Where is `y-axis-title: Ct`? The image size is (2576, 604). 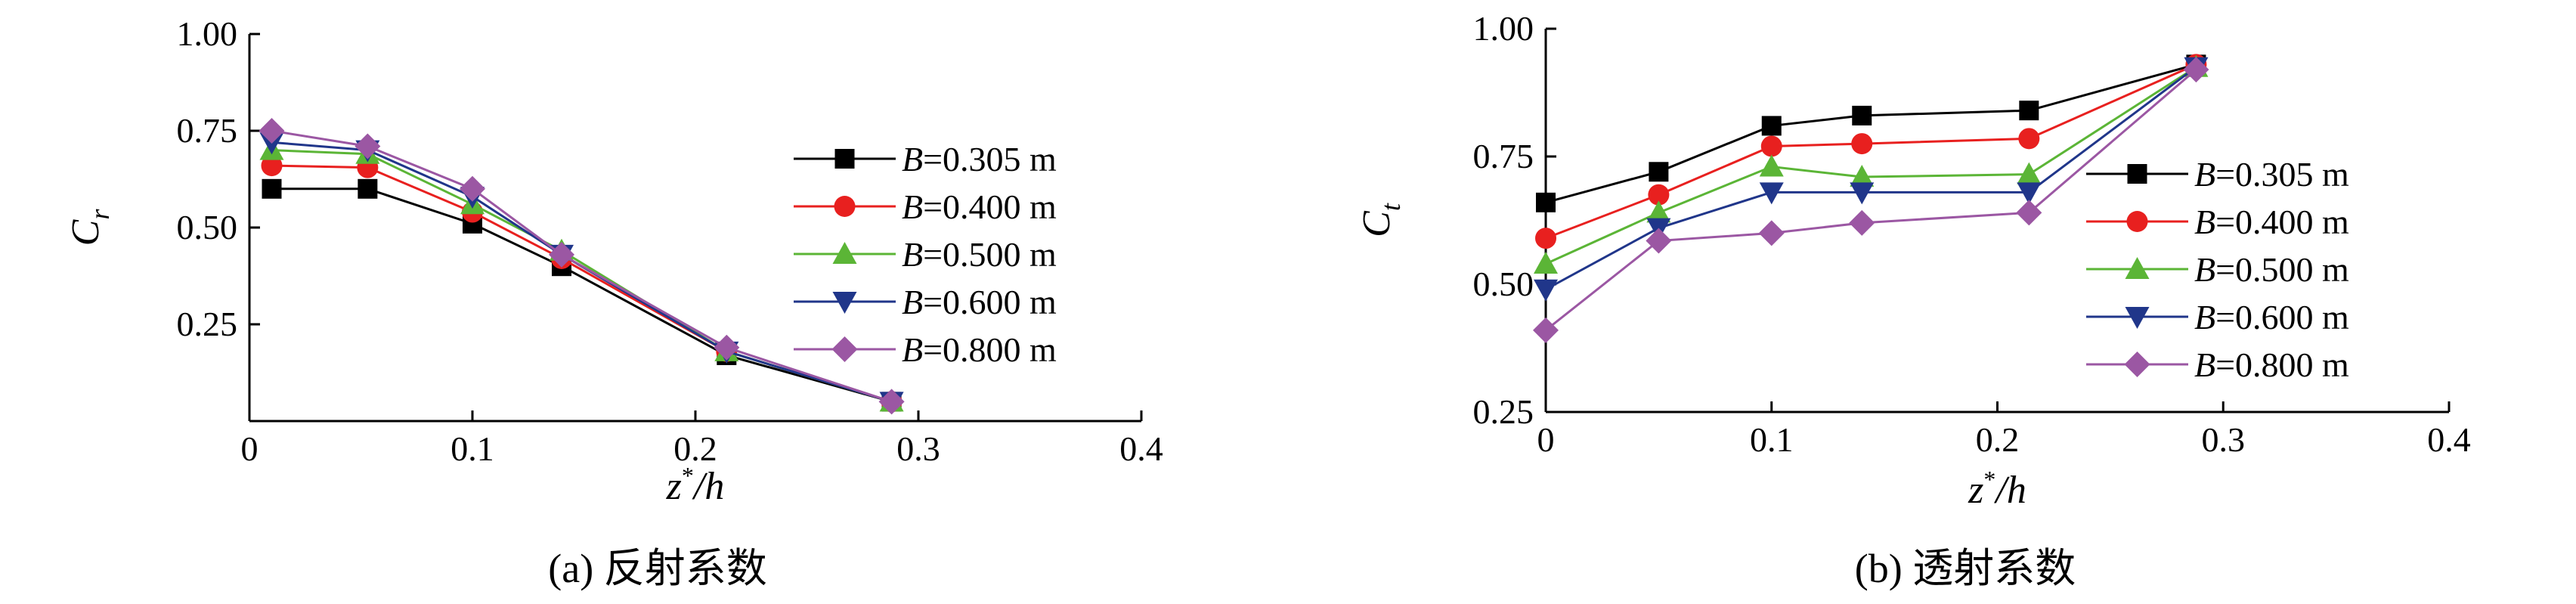 y-axis-title: Ct is located at coordinates (1380, 220).